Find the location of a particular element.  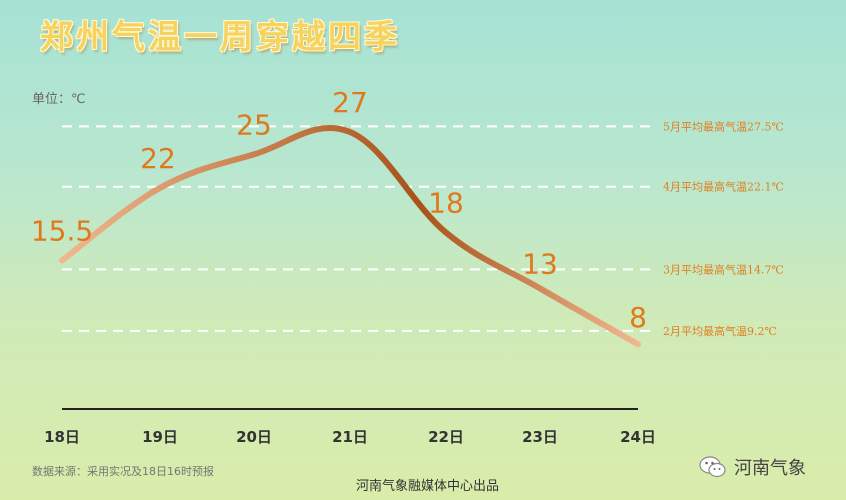

reference-line-label: 2月平均最高气温9.2℃ is located at coordinates (720, 331).